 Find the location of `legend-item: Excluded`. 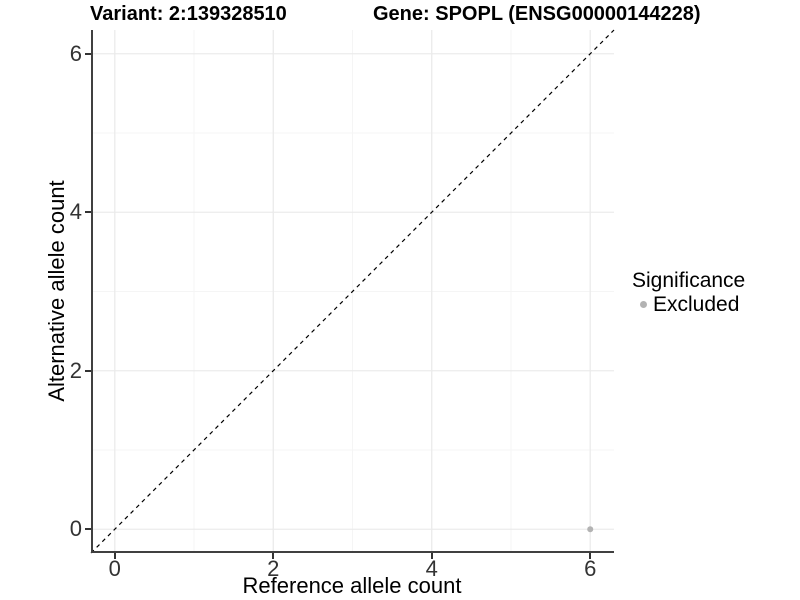

legend-item: Excluded is located at coordinates (688, 304).